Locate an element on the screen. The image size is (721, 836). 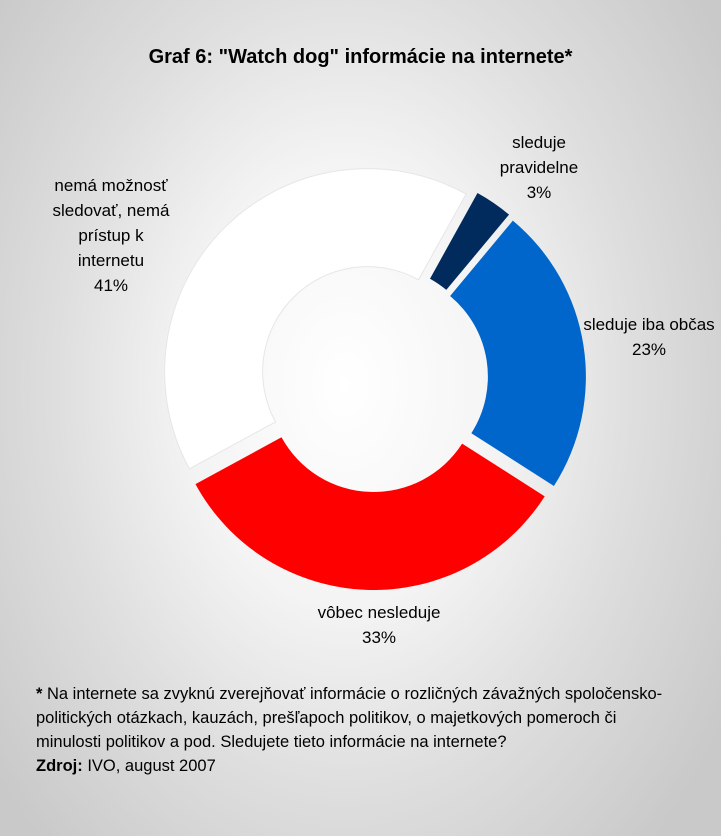
source-line: Zdroj: IVO, august 2007 is located at coordinates (371, 766).